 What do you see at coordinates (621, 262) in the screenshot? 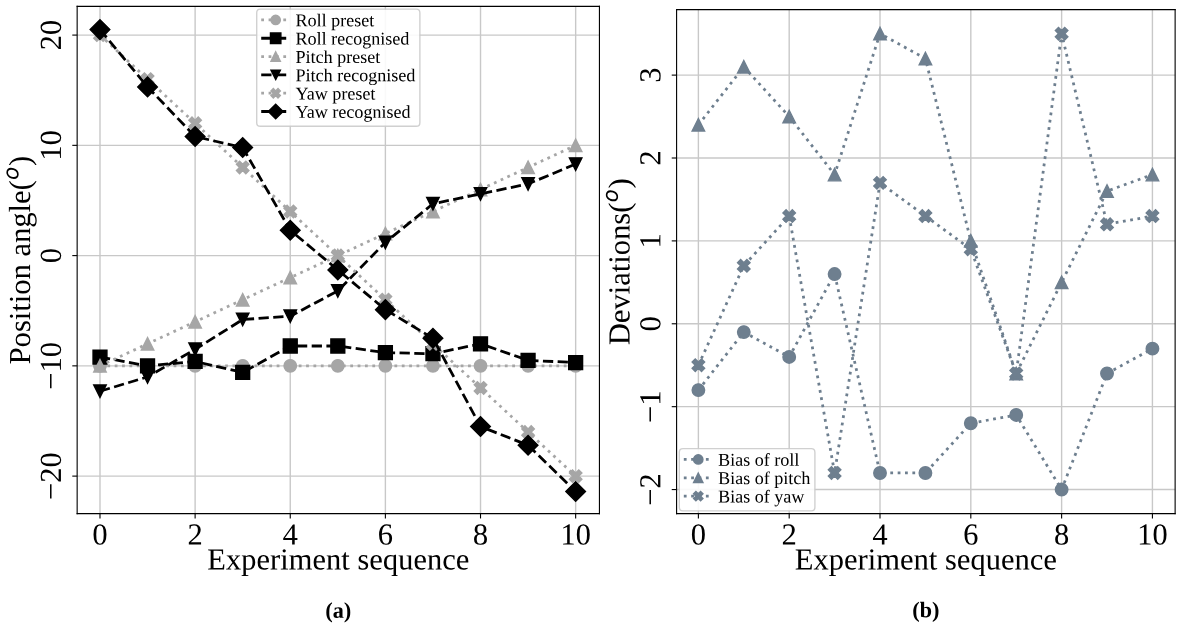
I see `y-axis-title: Deviations($^{o}$)` at bounding box center [621, 262].